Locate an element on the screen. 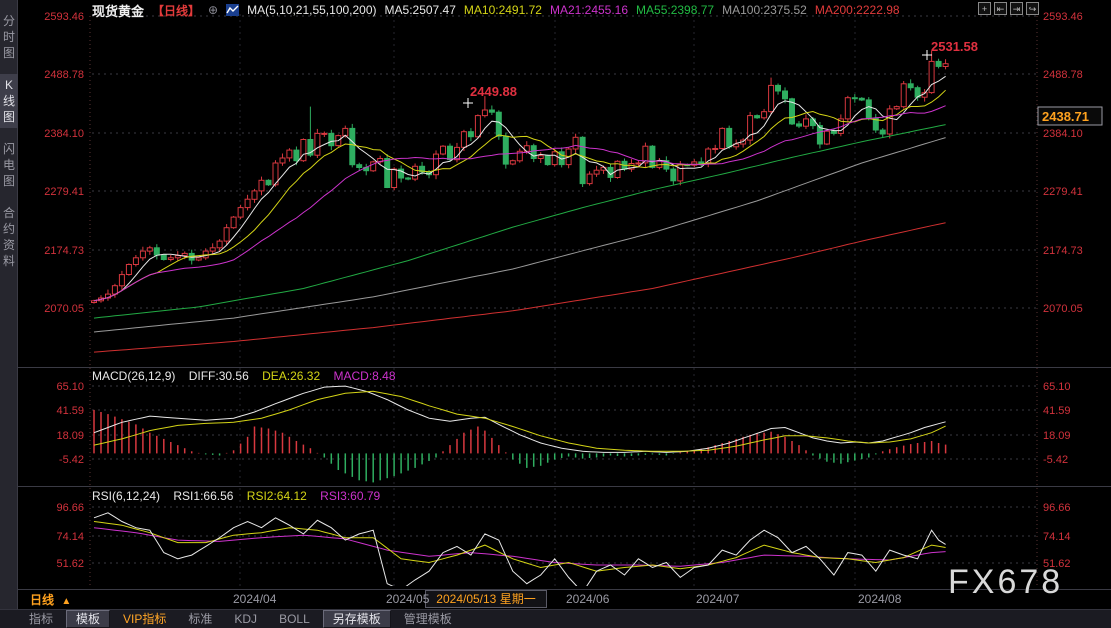  y-axis-label: 96.66 is located at coordinates (70, 508).